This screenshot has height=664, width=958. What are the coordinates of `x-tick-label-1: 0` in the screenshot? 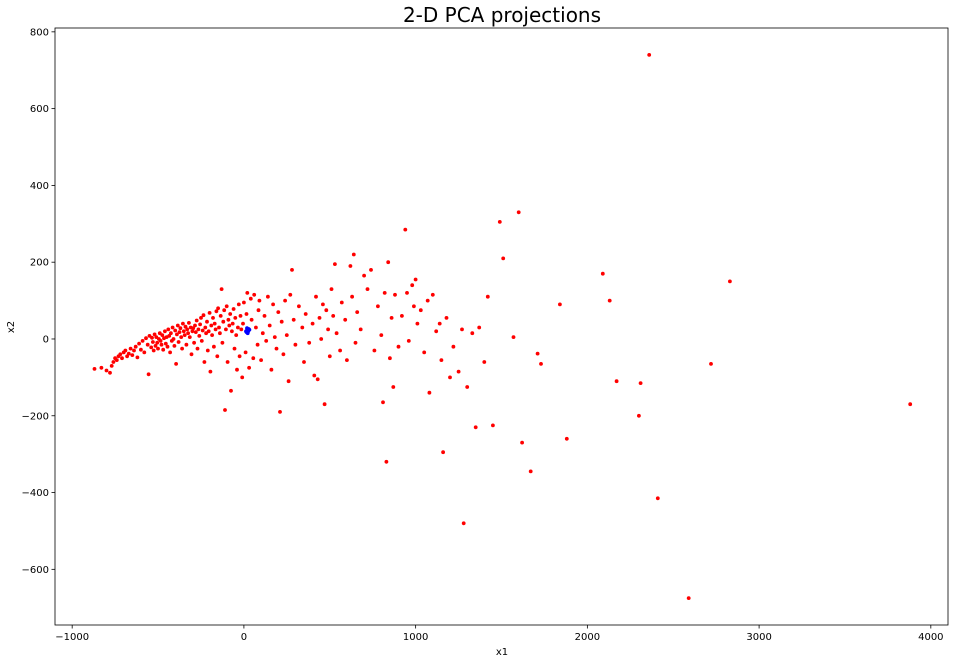 It's located at (244, 637).